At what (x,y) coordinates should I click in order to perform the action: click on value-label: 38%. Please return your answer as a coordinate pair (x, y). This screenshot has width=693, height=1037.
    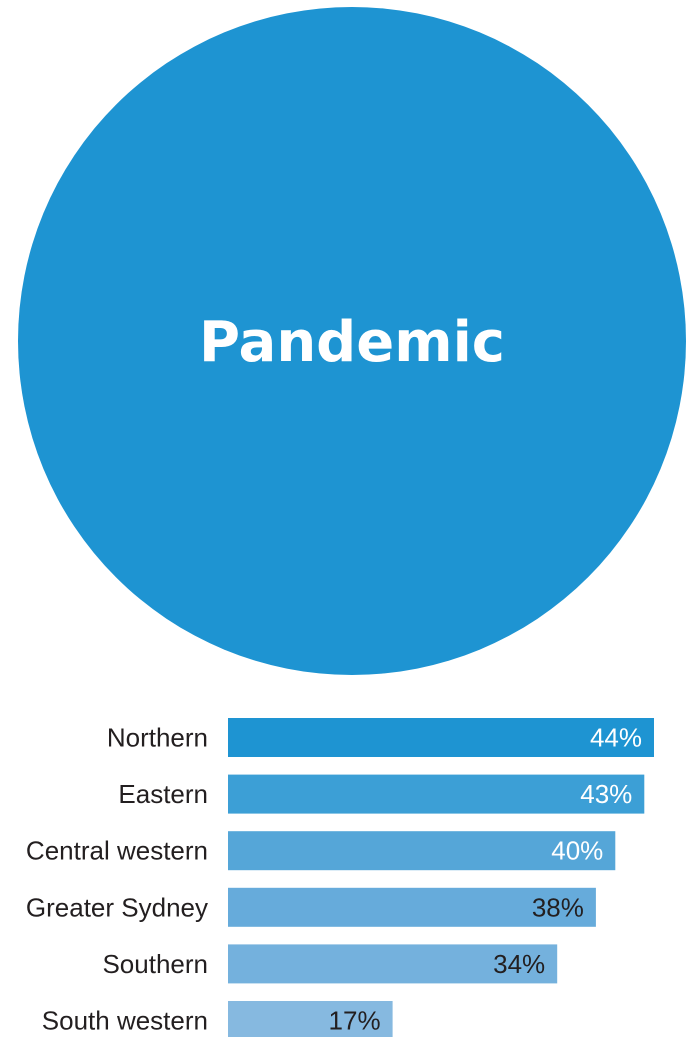
    Looking at the image, I should click on (558, 907).